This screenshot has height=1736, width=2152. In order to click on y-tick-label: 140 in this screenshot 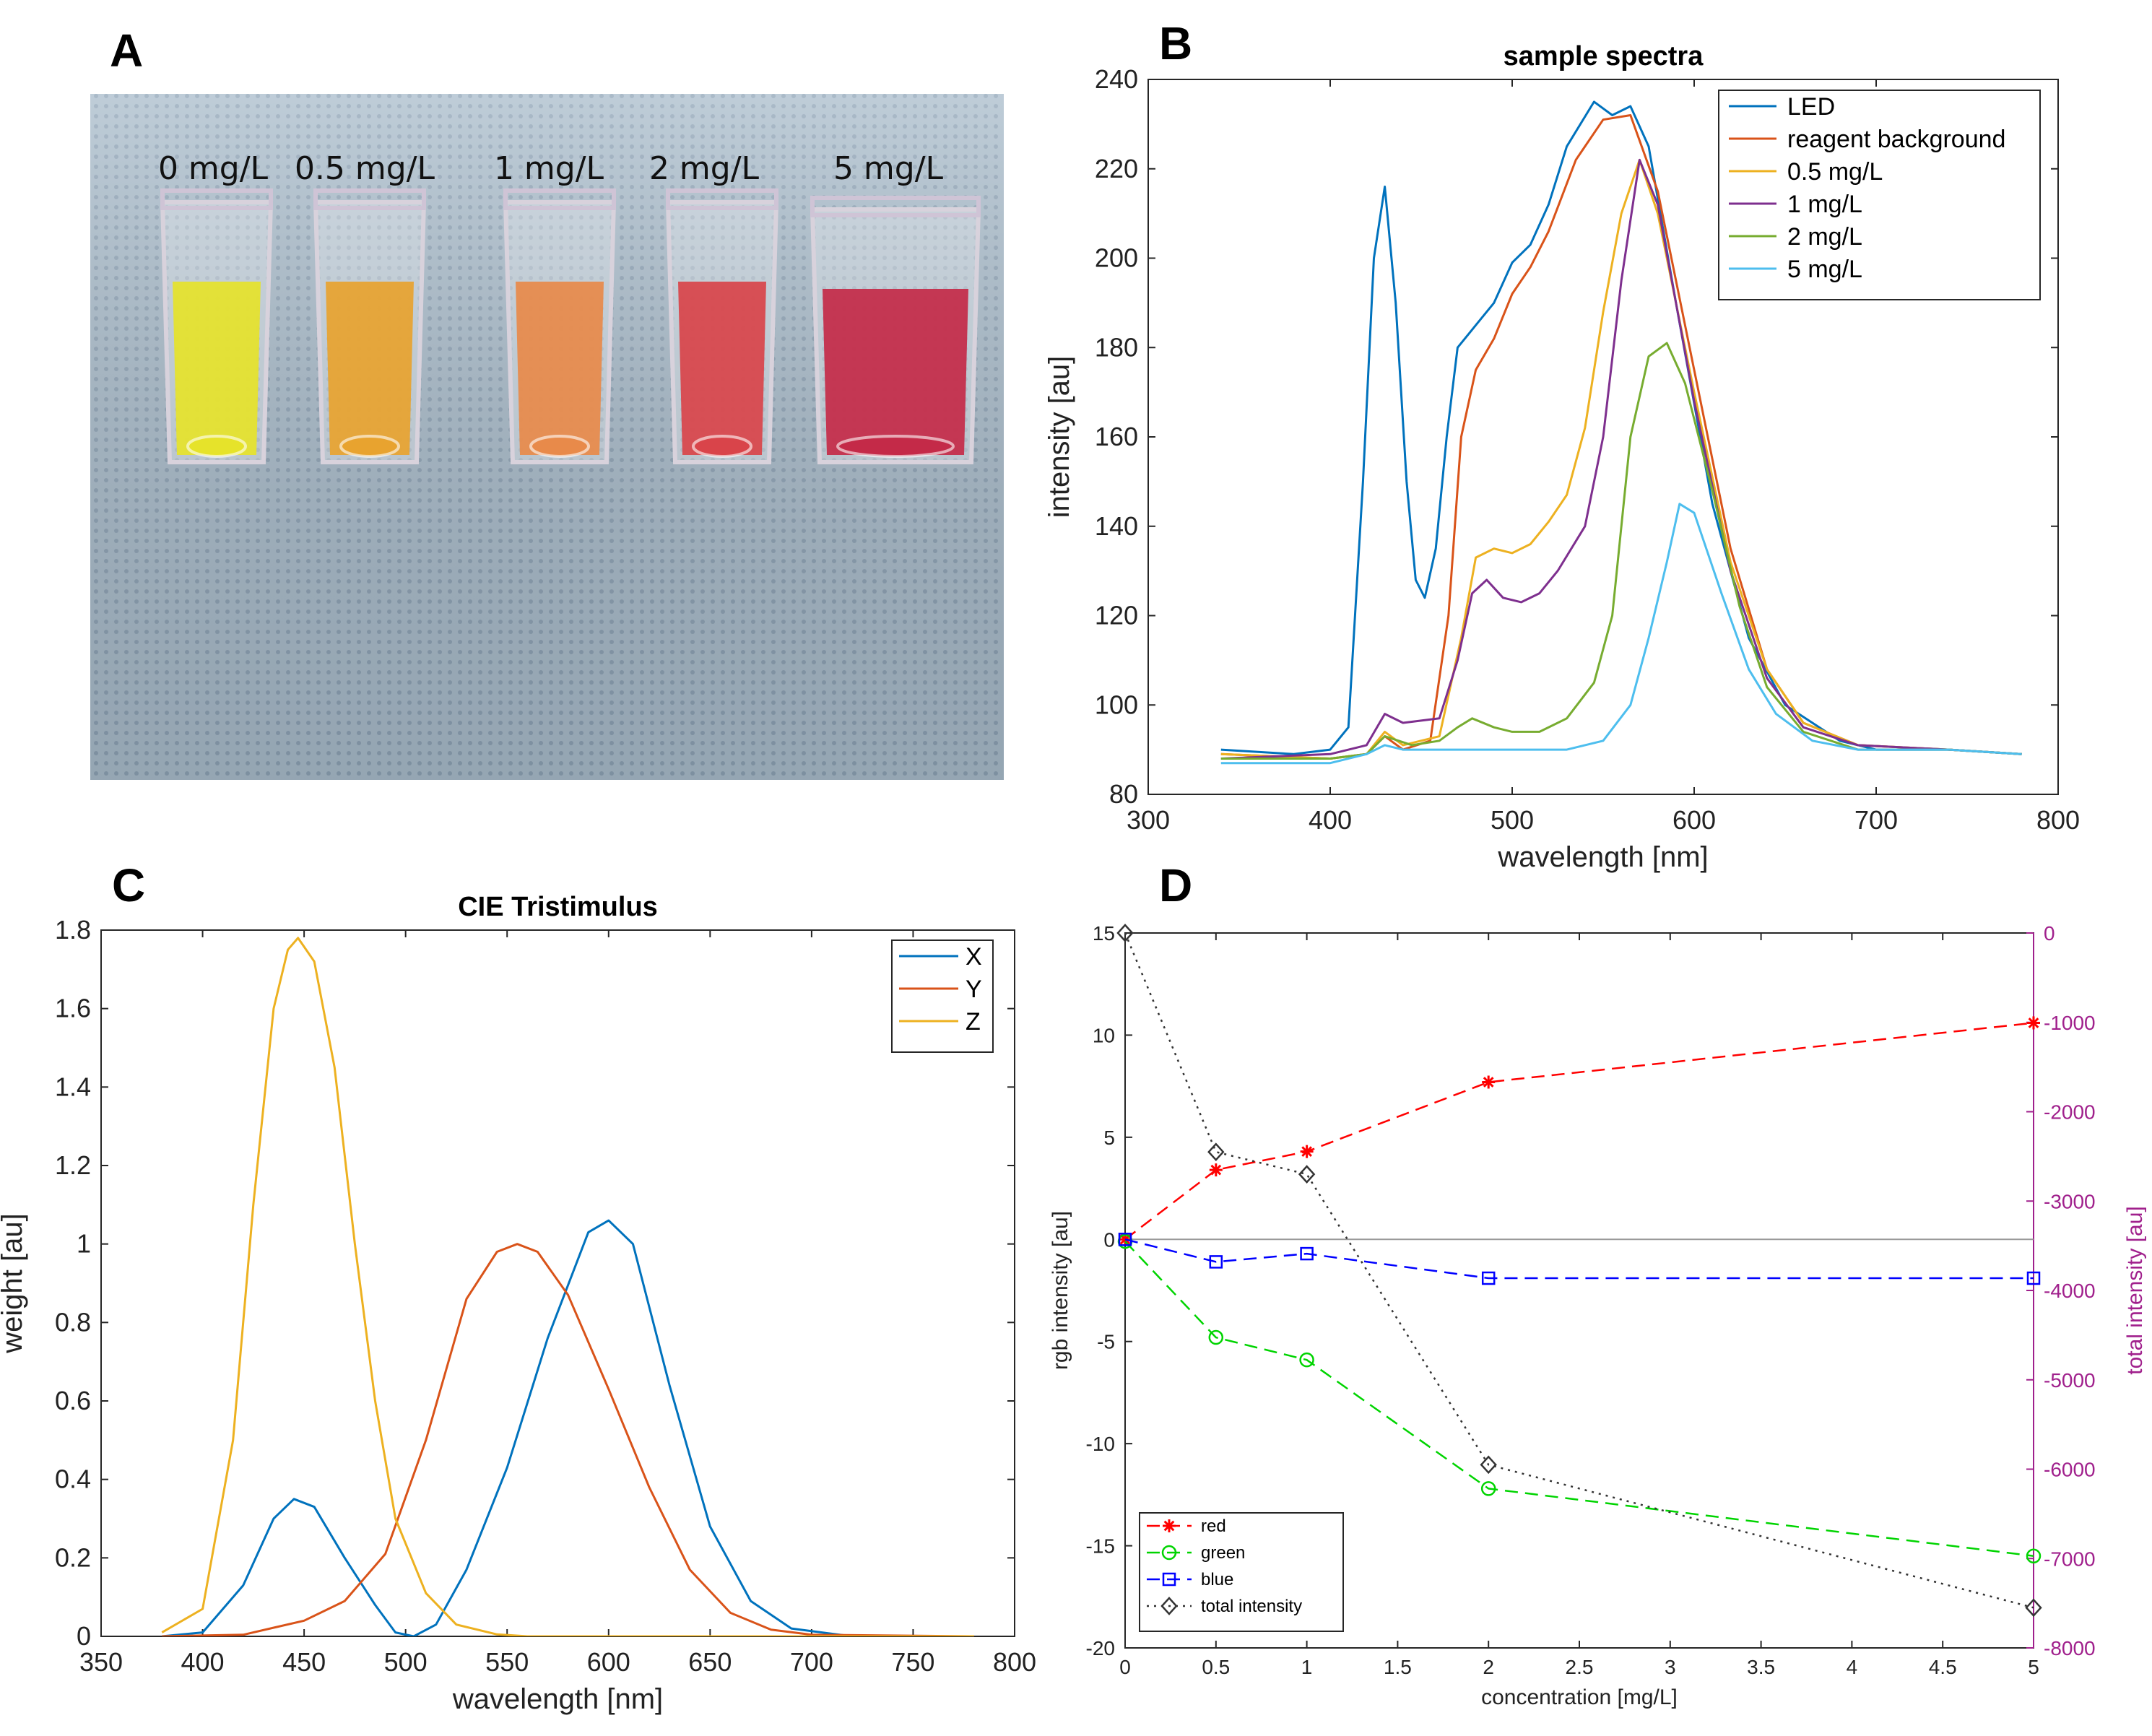, I will do `click(1116, 526)`.